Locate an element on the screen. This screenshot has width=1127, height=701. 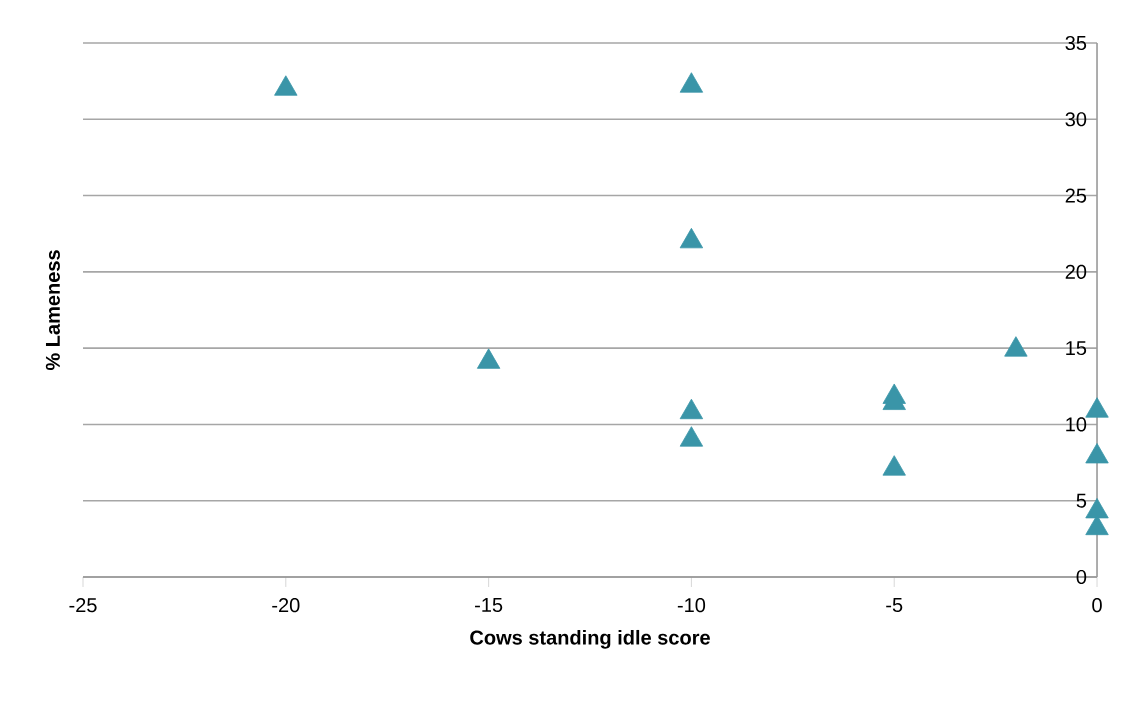
x-tick-label: 0 is located at coordinates (1097, 605).